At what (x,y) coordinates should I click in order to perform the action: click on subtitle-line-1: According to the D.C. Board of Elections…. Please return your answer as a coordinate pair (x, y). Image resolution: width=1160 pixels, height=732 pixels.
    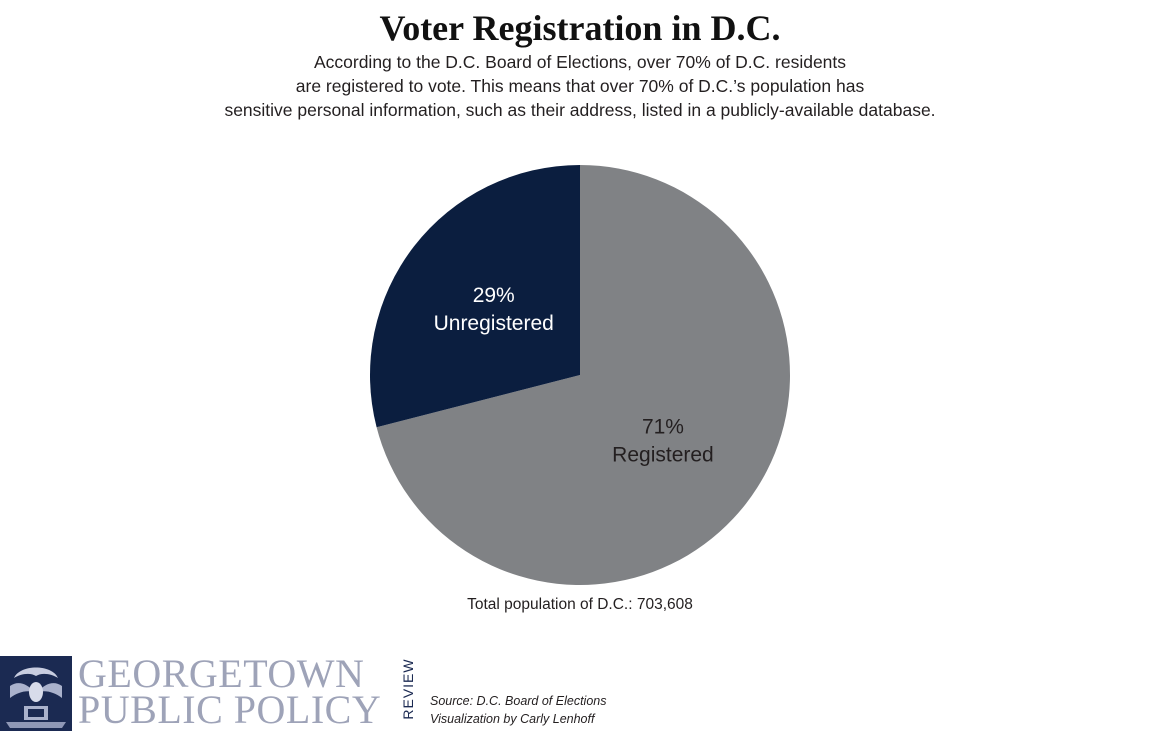
    Looking at the image, I should click on (580, 62).